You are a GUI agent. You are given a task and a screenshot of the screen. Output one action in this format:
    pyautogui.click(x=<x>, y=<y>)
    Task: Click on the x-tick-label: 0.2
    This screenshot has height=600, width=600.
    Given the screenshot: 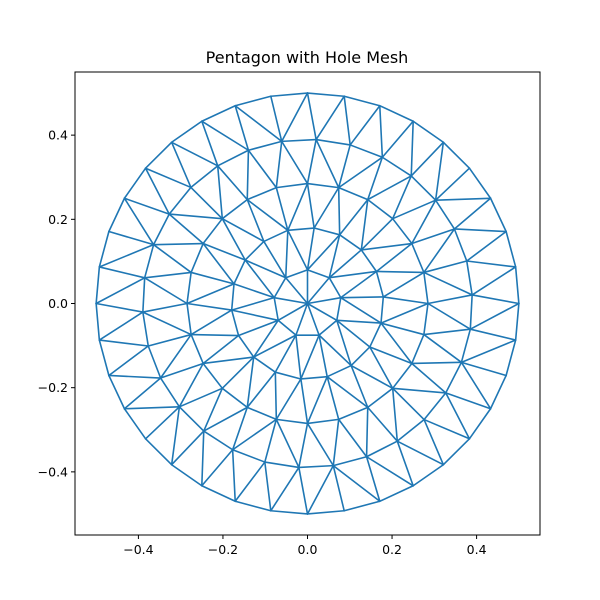 What is the action you would take?
    pyautogui.click(x=392, y=549)
    